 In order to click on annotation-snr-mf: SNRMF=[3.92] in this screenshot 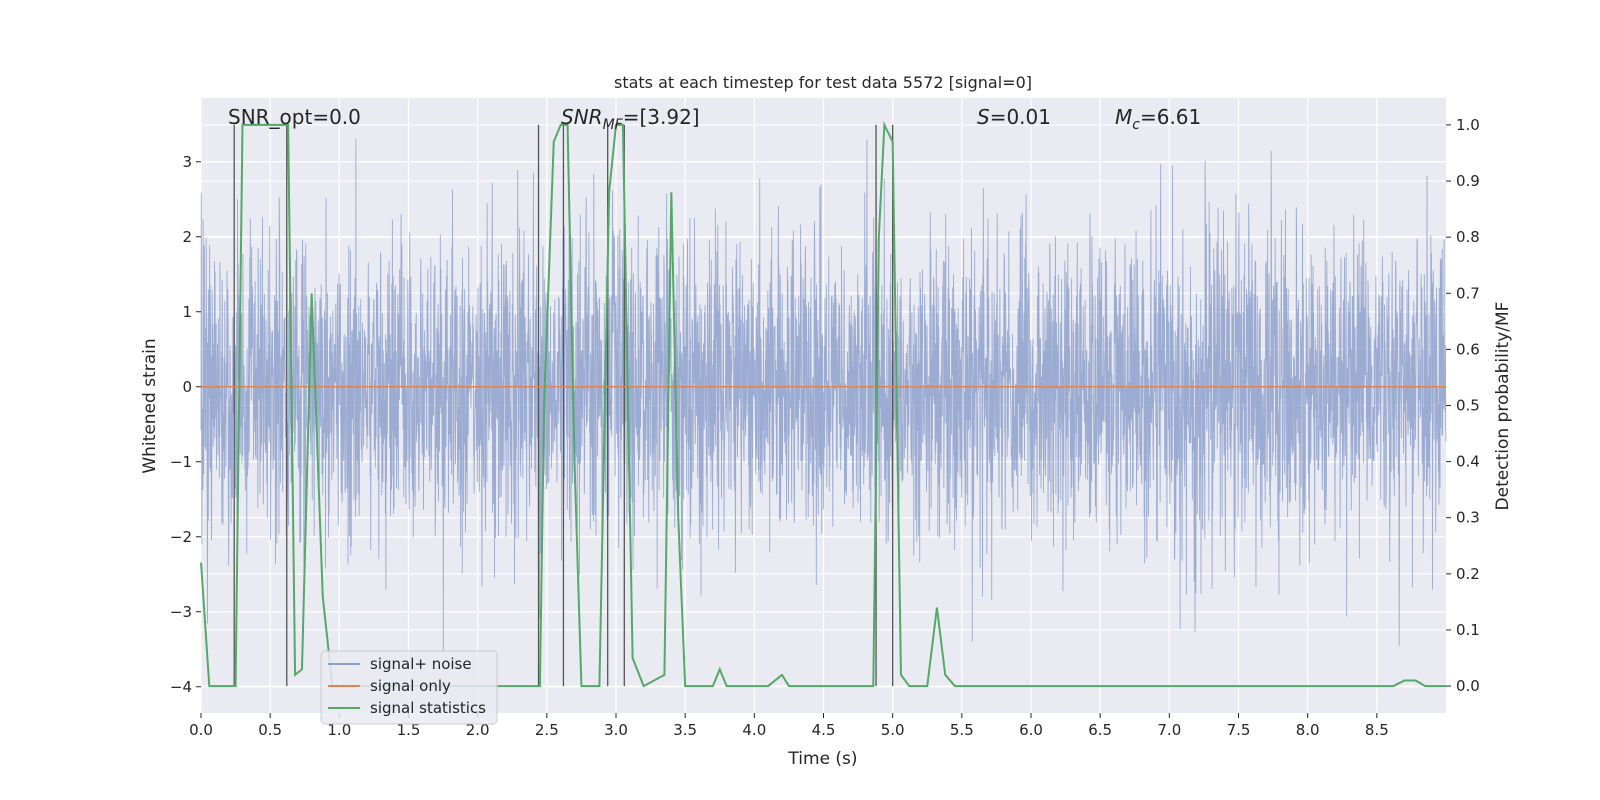, I will do `click(630, 119)`.